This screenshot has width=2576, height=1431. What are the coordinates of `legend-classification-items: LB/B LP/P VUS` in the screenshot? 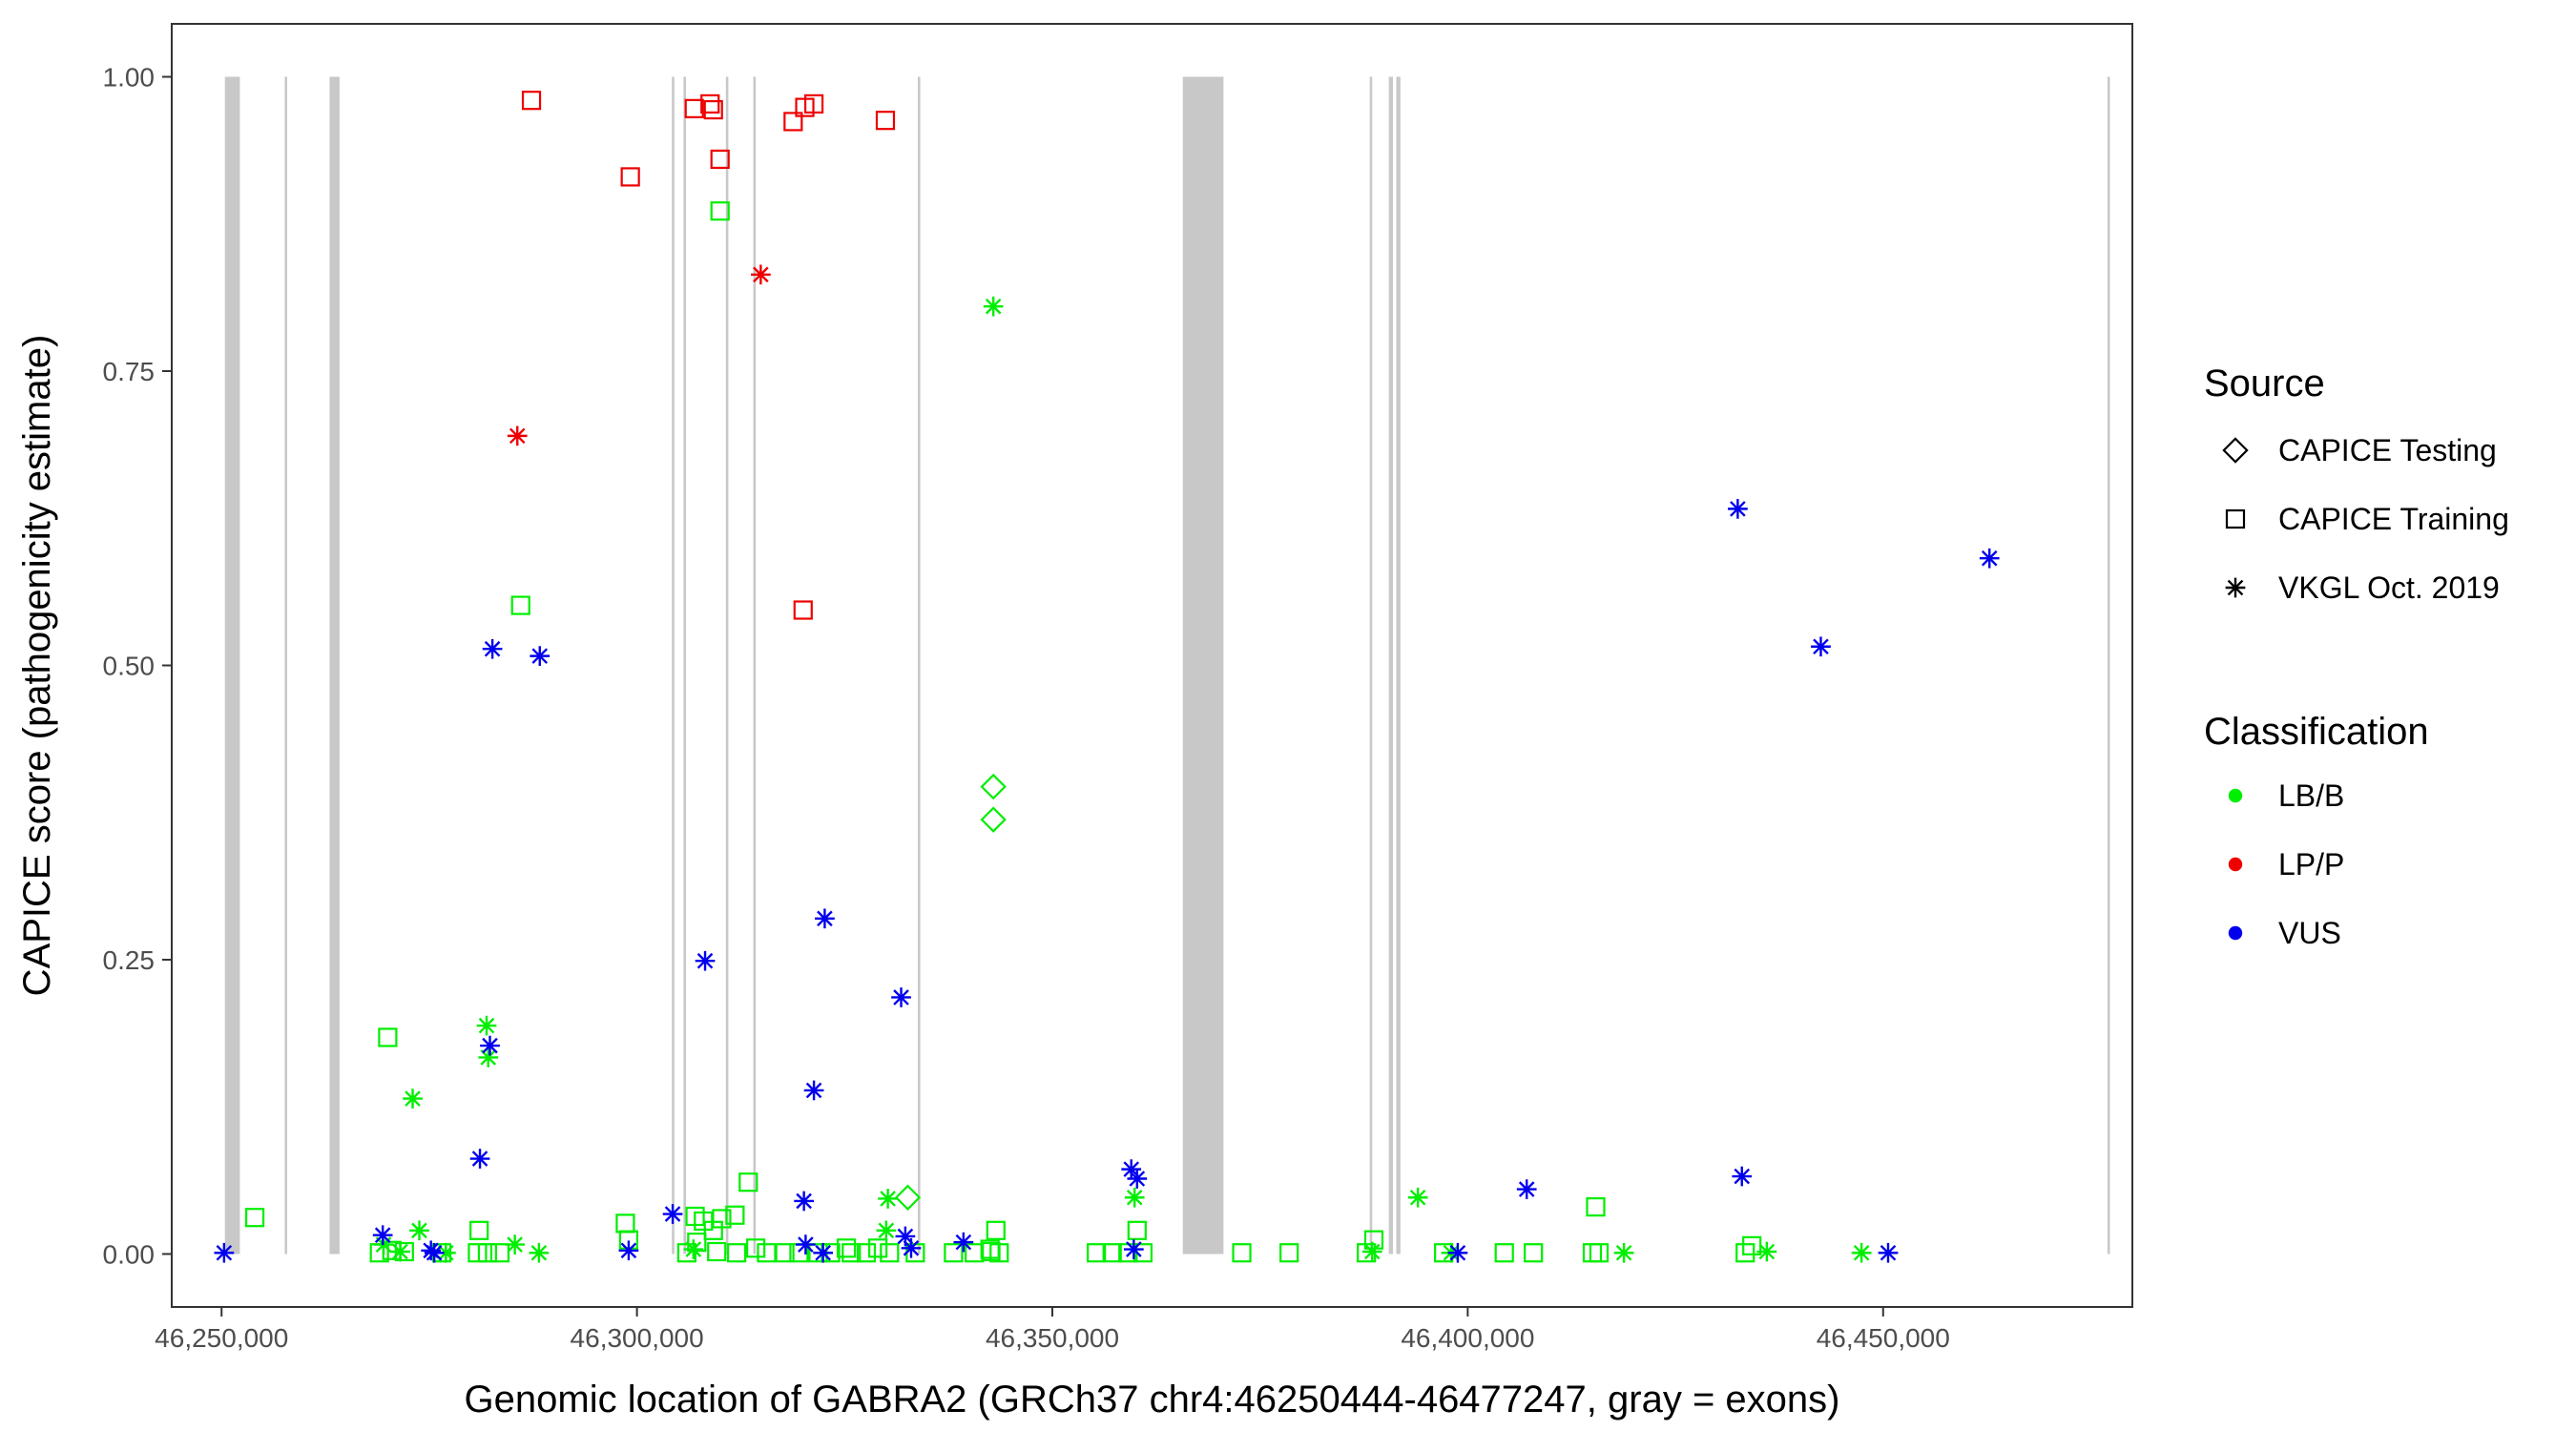 It's located at (2286, 864).